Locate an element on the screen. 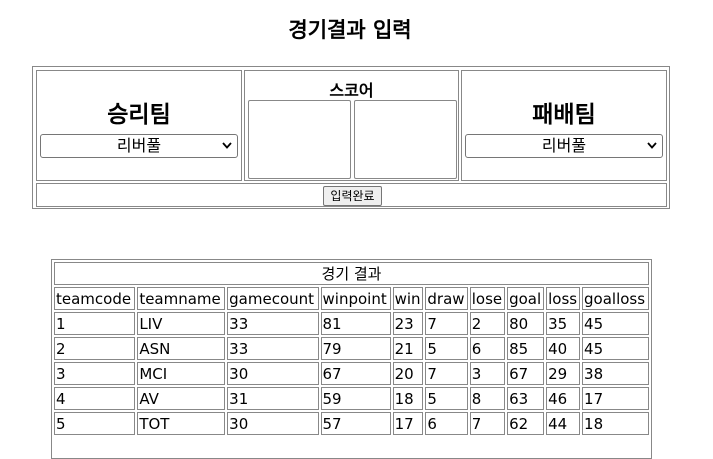 Image resolution: width=713 pixels, height=459 pixels. table-row: 2 ASN 33 79 21 5 6 85 40 45 is located at coordinates (351, 348).